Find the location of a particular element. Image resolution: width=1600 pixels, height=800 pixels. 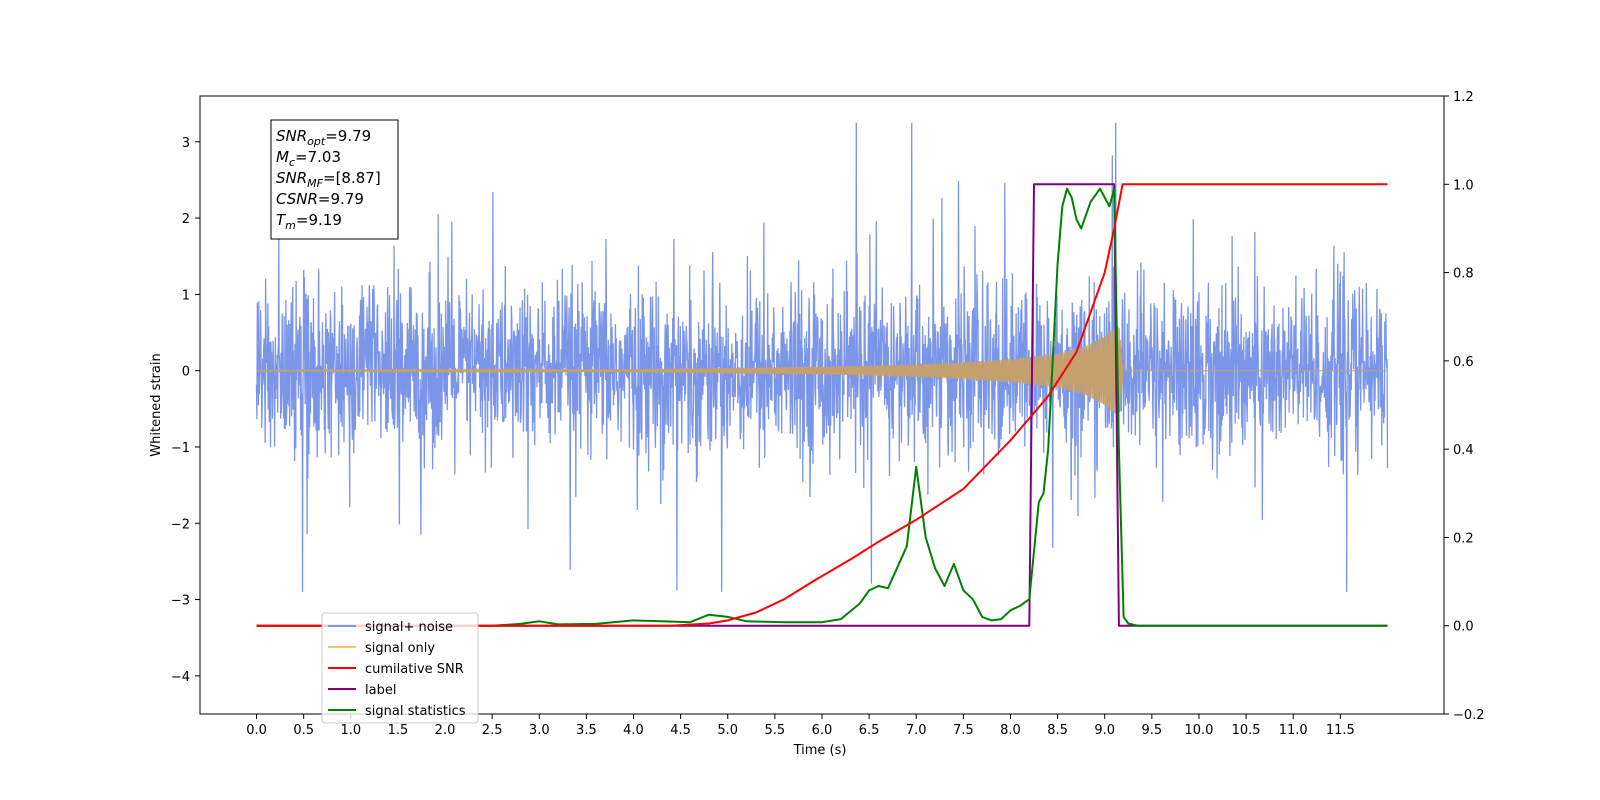

x-tick-label: 8.0 is located at coordinates (1010, 730).